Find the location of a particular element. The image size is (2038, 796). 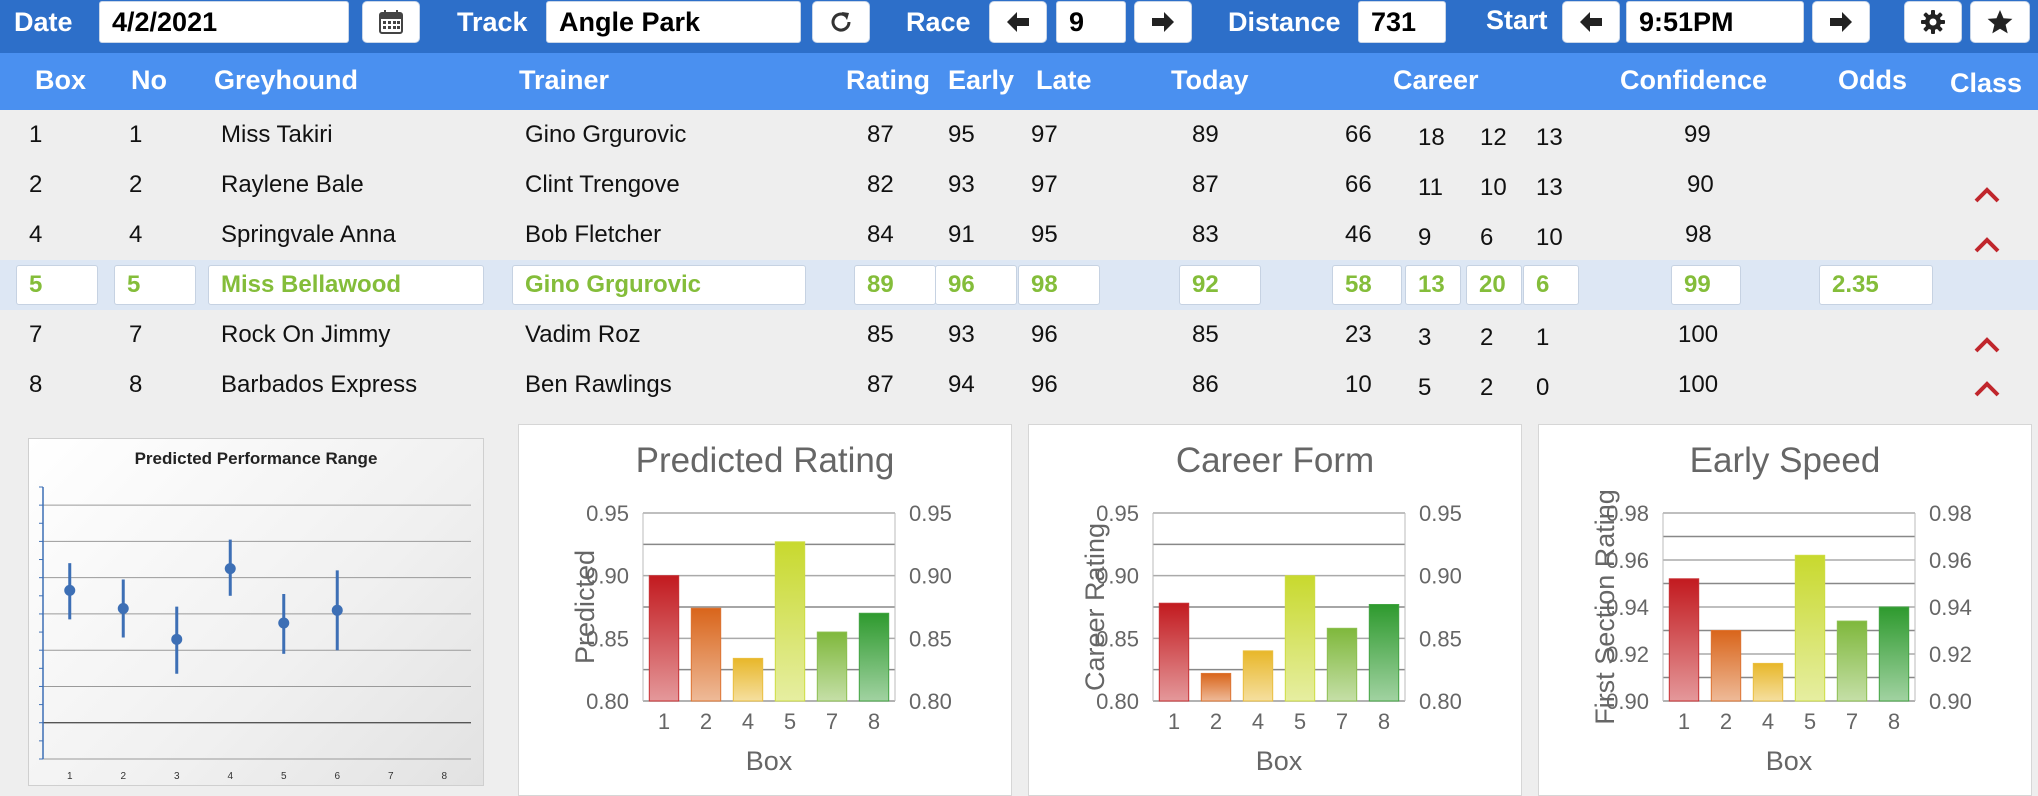

cell-late: 97 is located at coordinates (1044, 134).